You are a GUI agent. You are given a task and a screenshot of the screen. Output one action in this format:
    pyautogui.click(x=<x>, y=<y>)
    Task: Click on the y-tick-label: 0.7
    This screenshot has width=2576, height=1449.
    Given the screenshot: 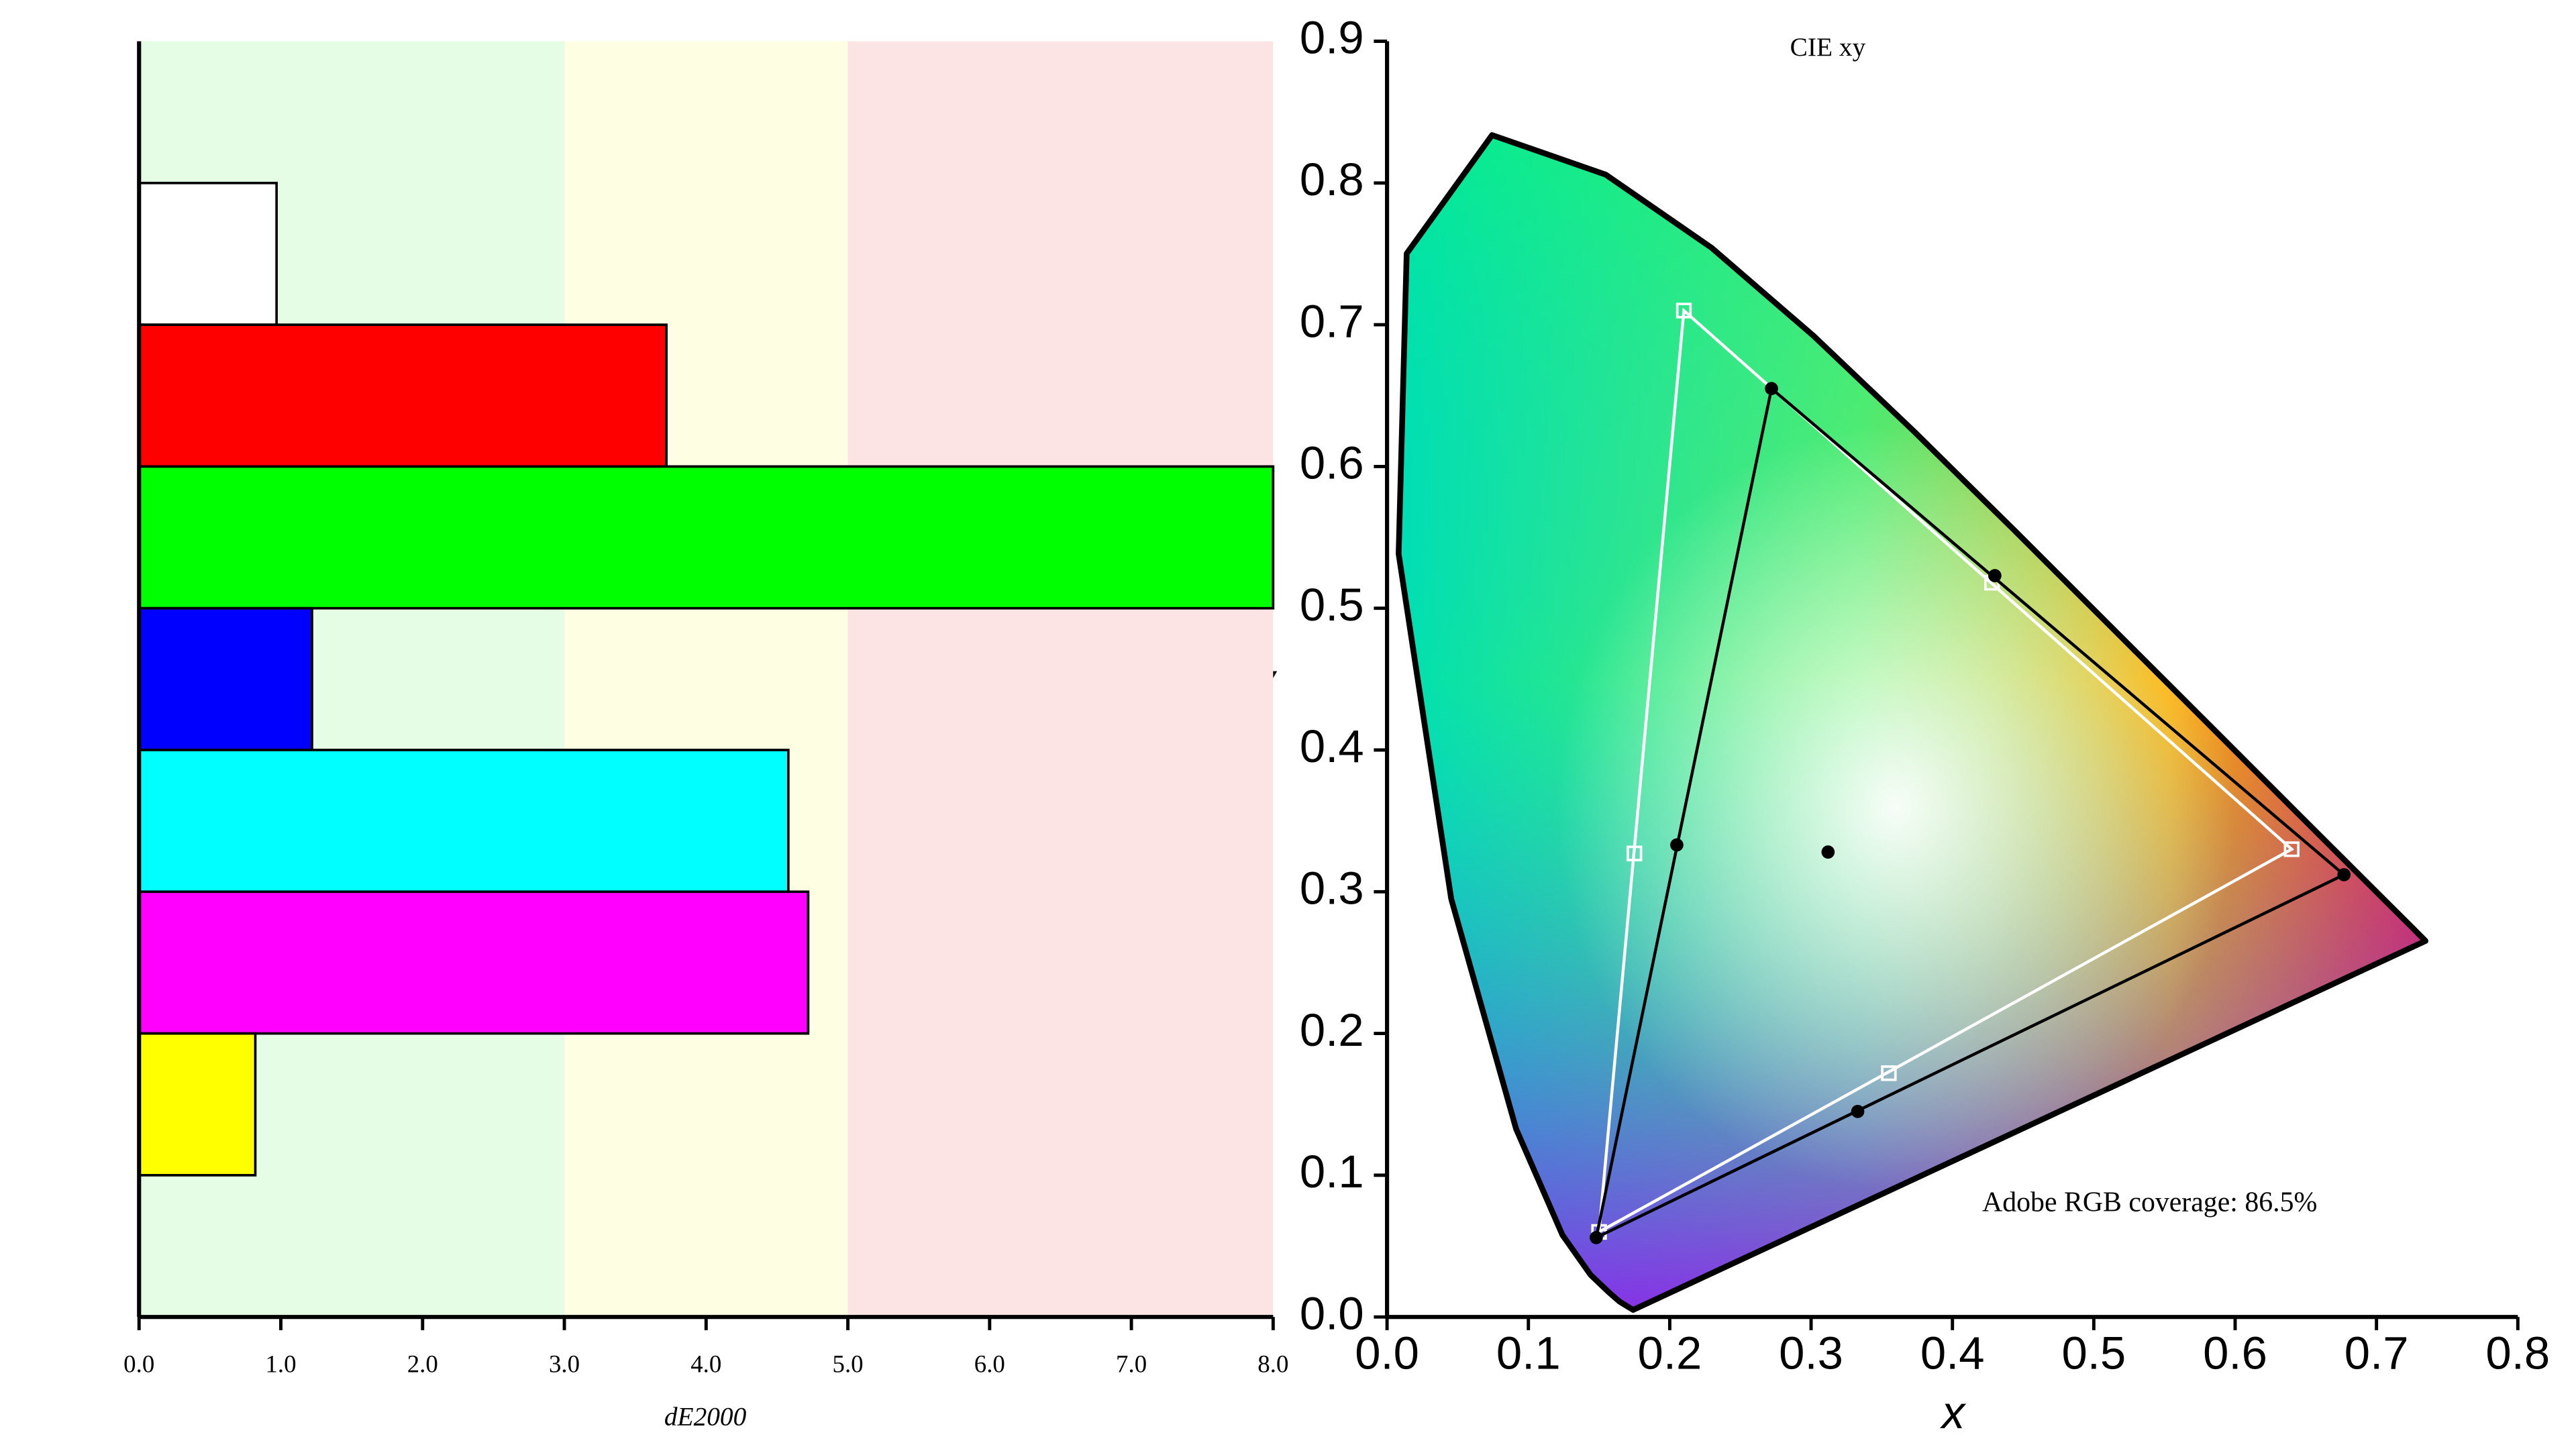 What is the action you would take?
    pyautogui.click(x=1332, y=321)
    